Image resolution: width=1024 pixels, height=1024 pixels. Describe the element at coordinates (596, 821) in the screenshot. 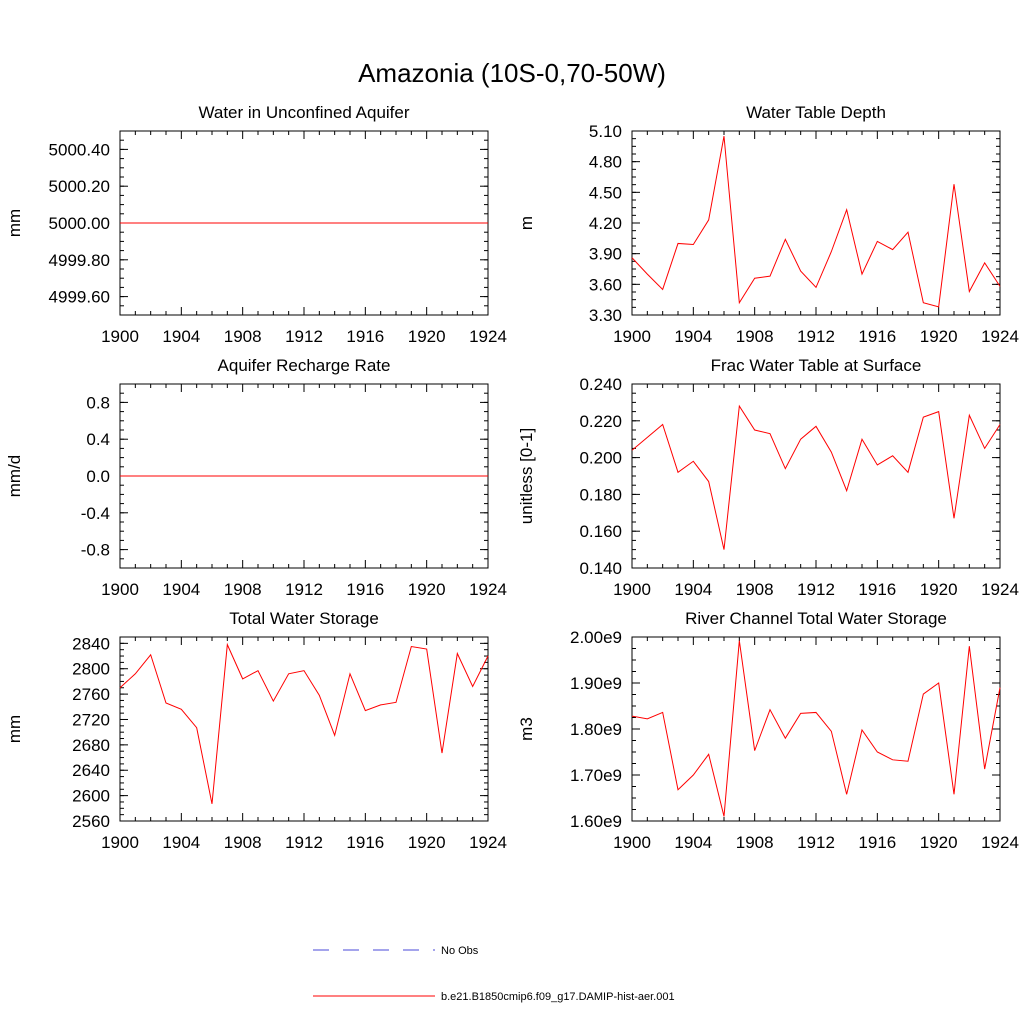

I see `y-tick-label: 1.60e9` at that location.